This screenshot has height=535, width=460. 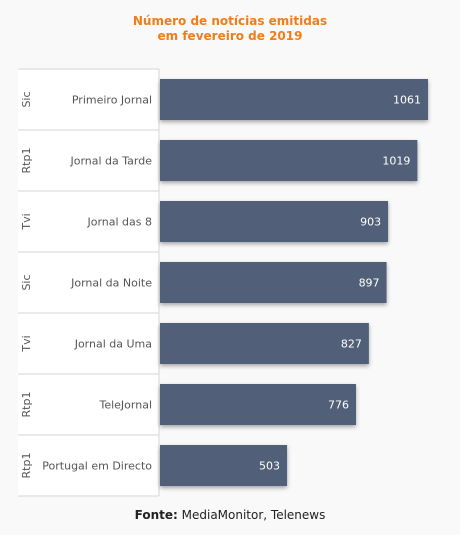 I want to click on program-label: Primeiro Jornal, so click(x=112, y=100).